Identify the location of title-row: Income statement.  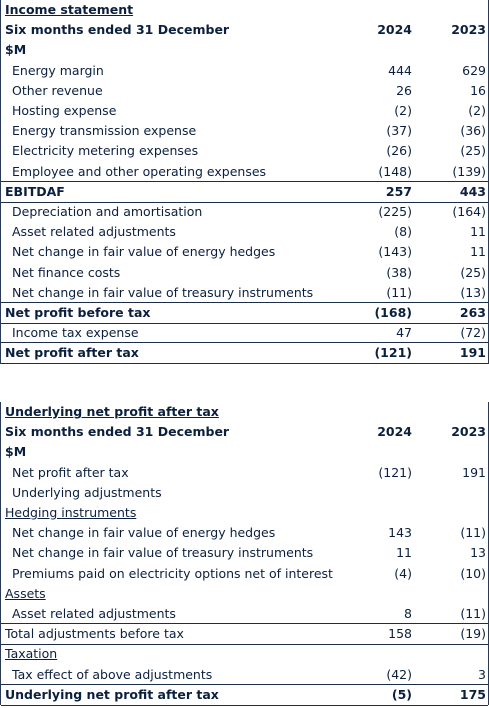
(244, 10).